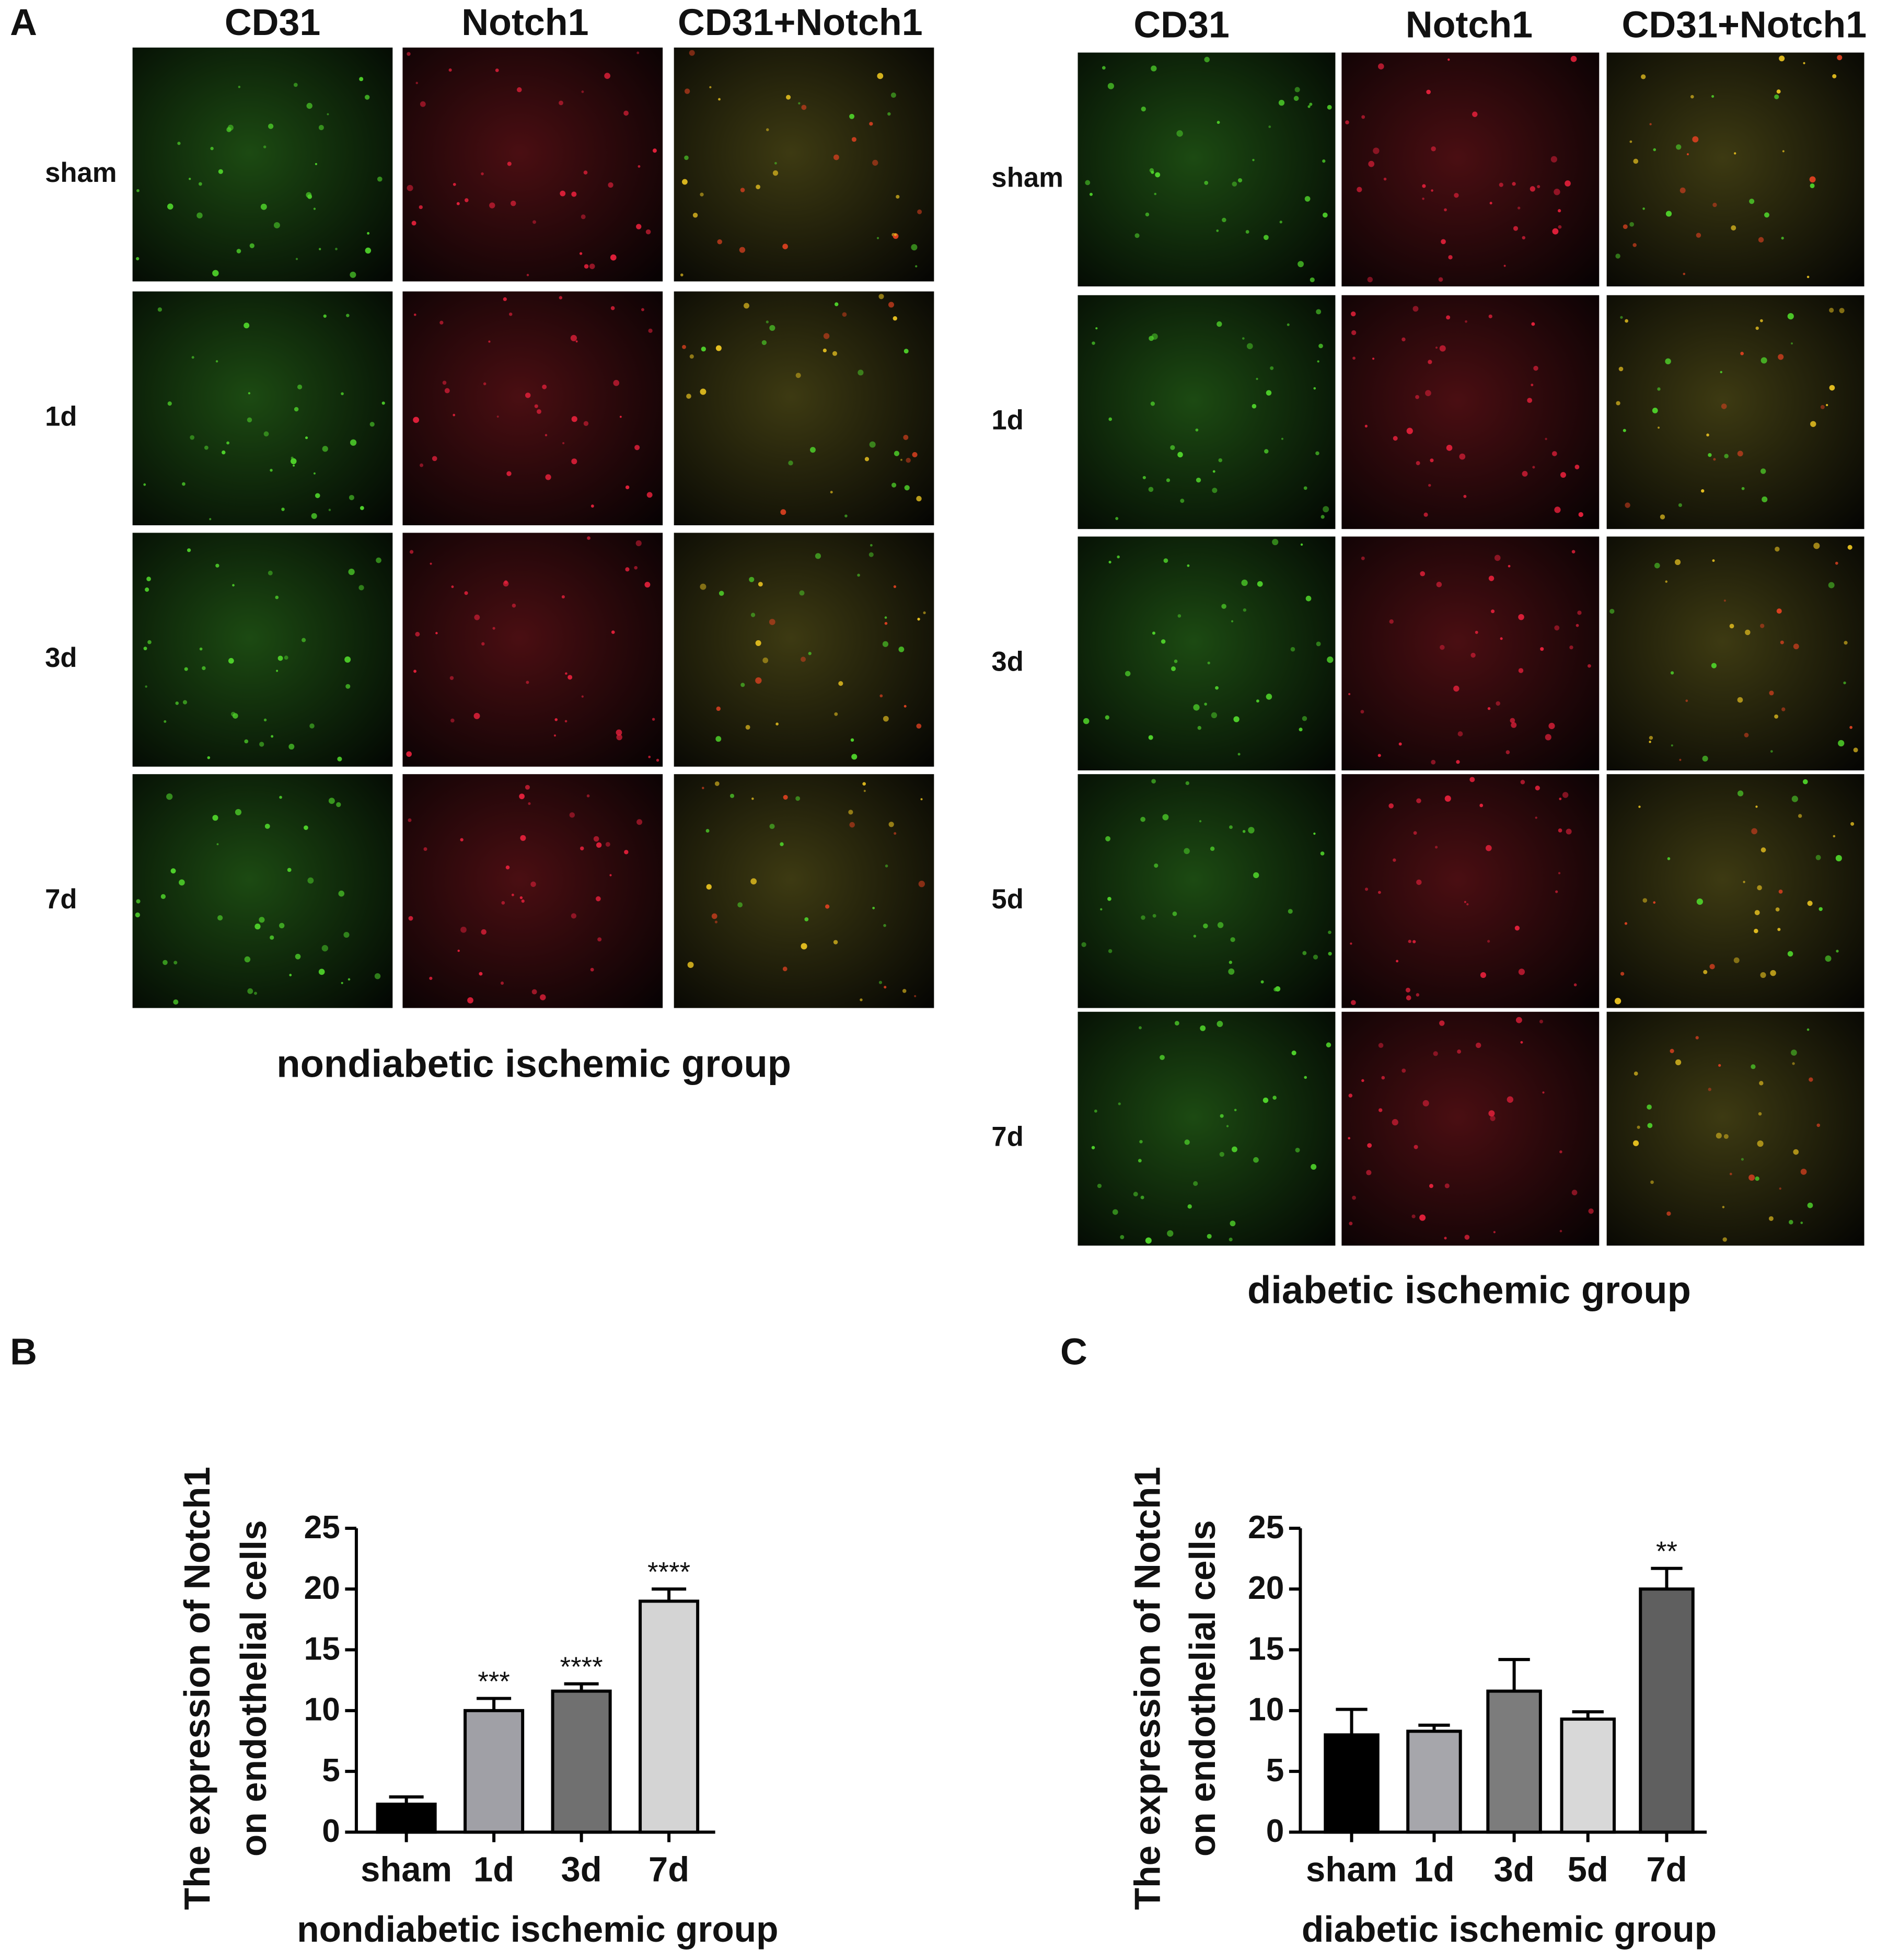  What do you see at coordinates (406, 1869) in the screenshot?
I see `x-tick-label: sham` at bounding box center [406, 1869].